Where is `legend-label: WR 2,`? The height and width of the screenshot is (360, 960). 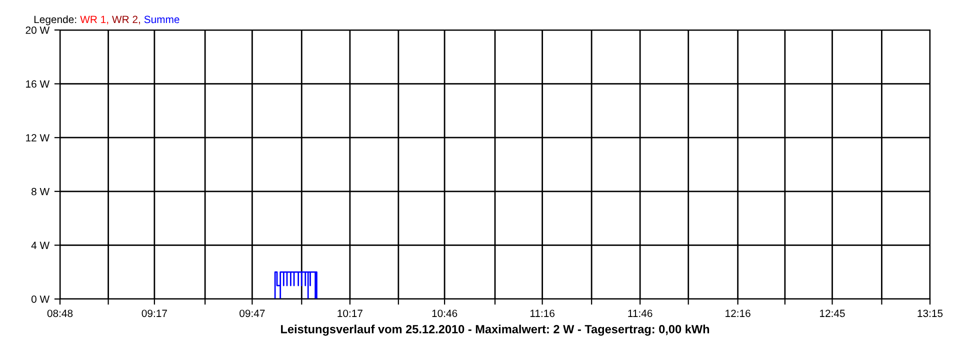 legend-label: WR 2, is located at coordinates (126, 20).